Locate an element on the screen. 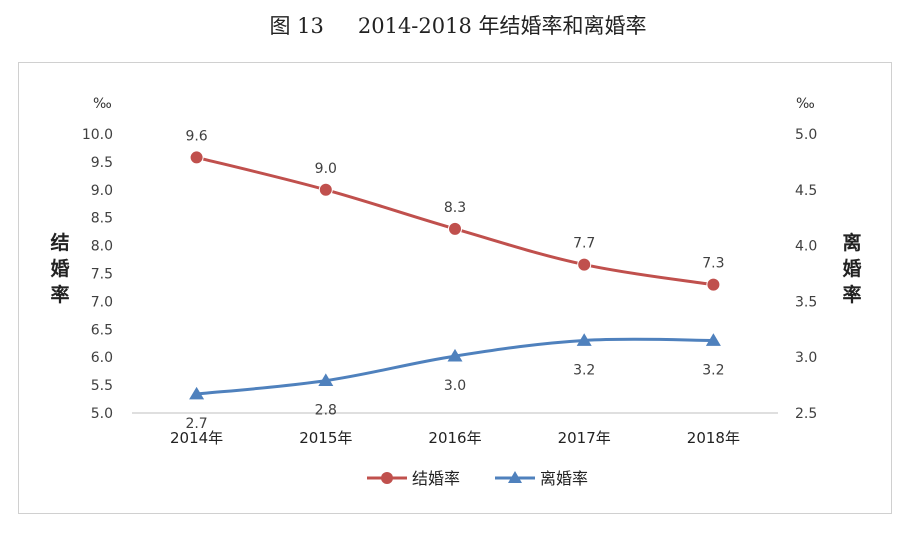 Image resolution: width=916 pixels, height=547 pixels. axis-title-char: 离 is located at coordinates (852, 243).